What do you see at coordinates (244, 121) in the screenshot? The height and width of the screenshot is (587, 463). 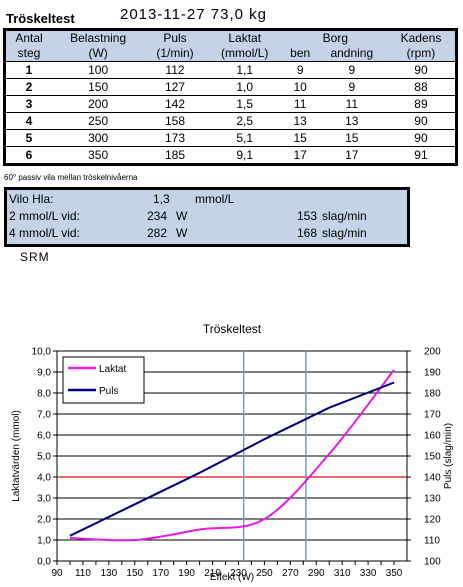 I see `table-cell: 2,5` at bounding box center [244, 121].